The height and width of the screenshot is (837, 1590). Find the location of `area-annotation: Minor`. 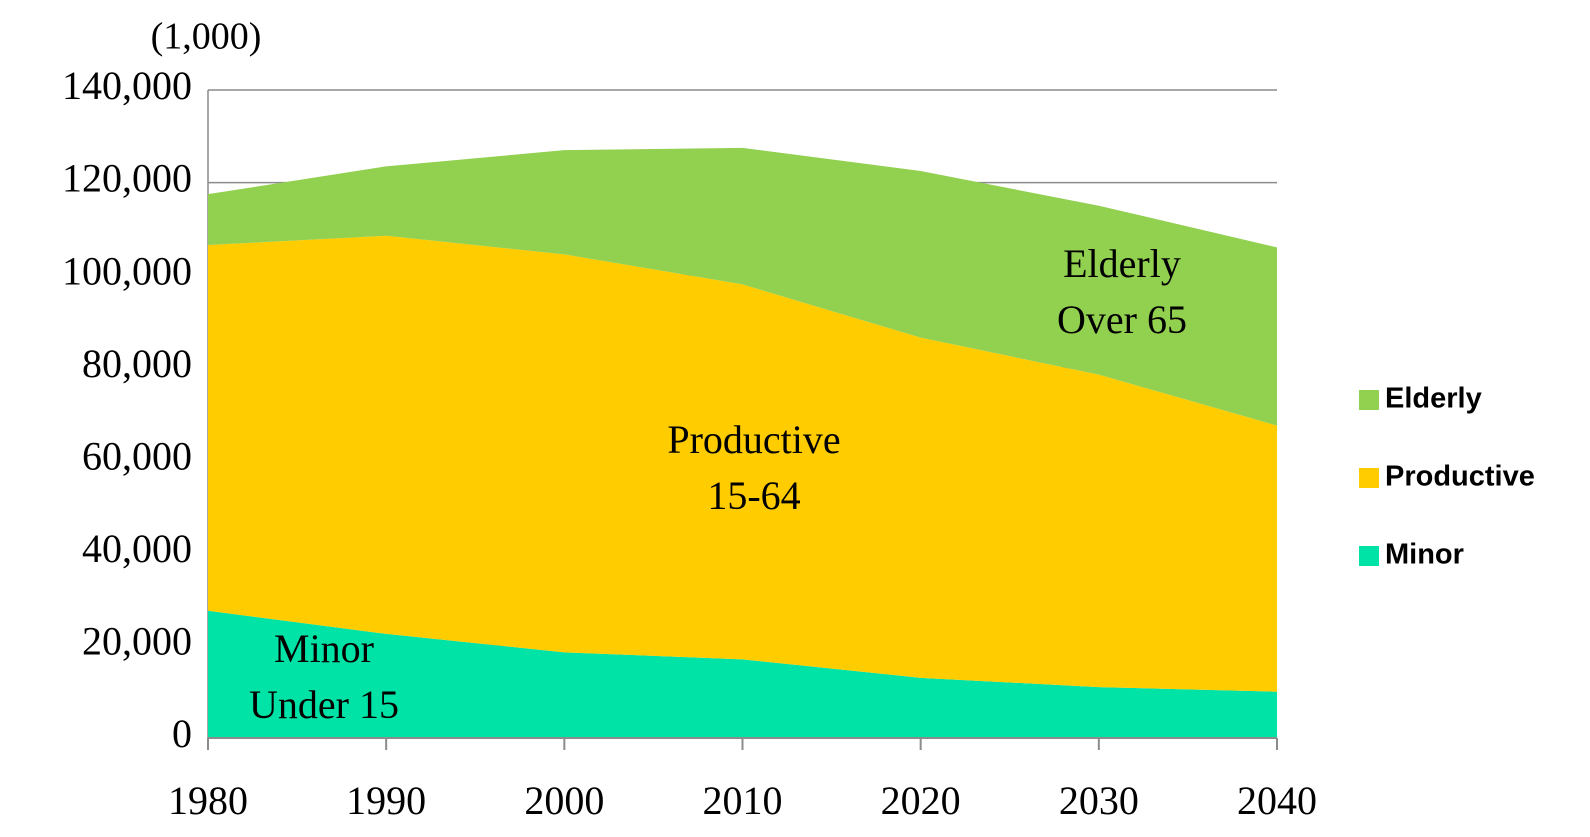

area-annotation: Minor is located at coordinates (324, 648).